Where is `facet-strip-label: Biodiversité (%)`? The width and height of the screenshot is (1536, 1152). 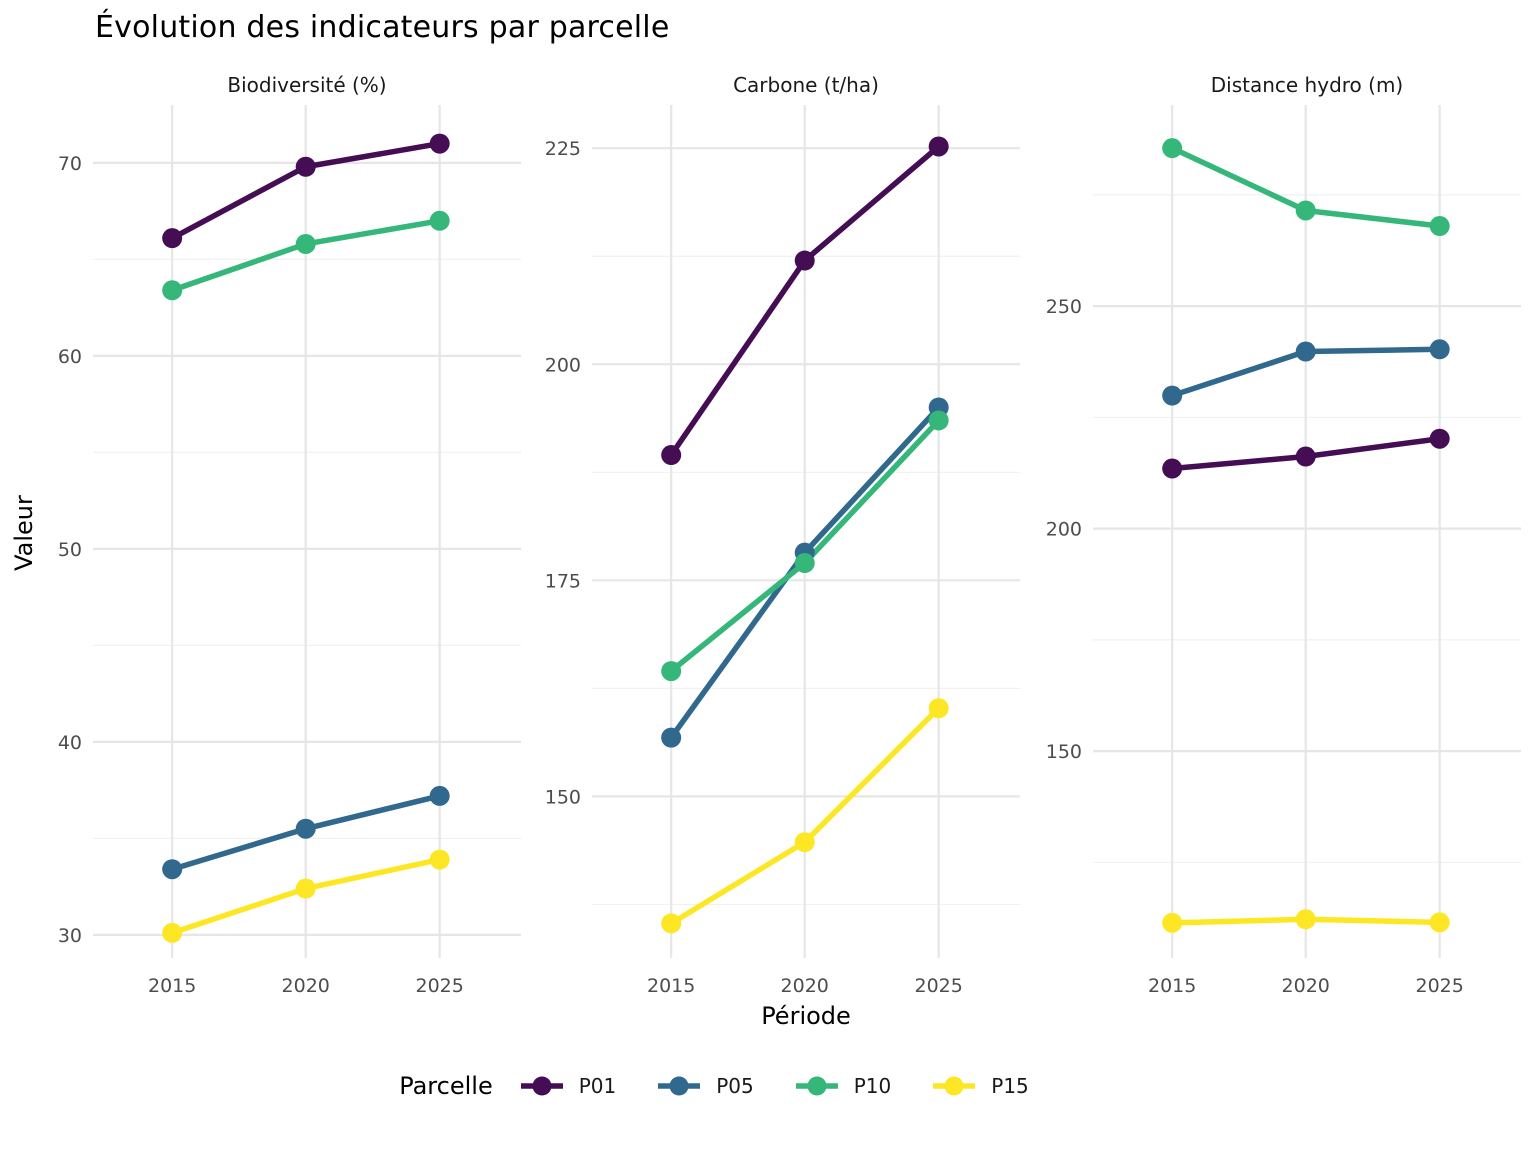
facet-strip-label: Biodiversité (%) is located at coordinates (306, 85).